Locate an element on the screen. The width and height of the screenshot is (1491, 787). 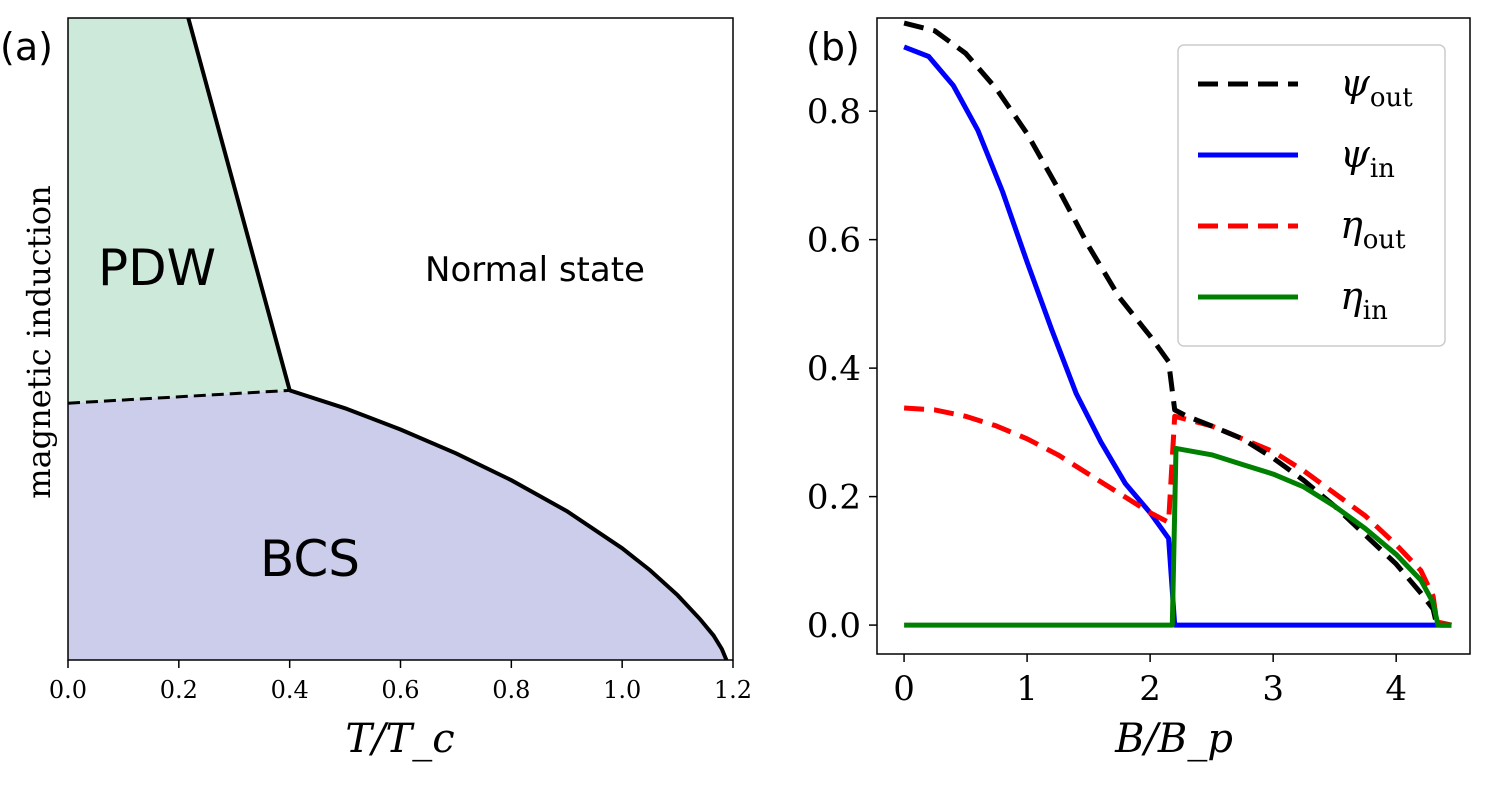
x-tick-label: 4 is located at coordinates (1396, 689).